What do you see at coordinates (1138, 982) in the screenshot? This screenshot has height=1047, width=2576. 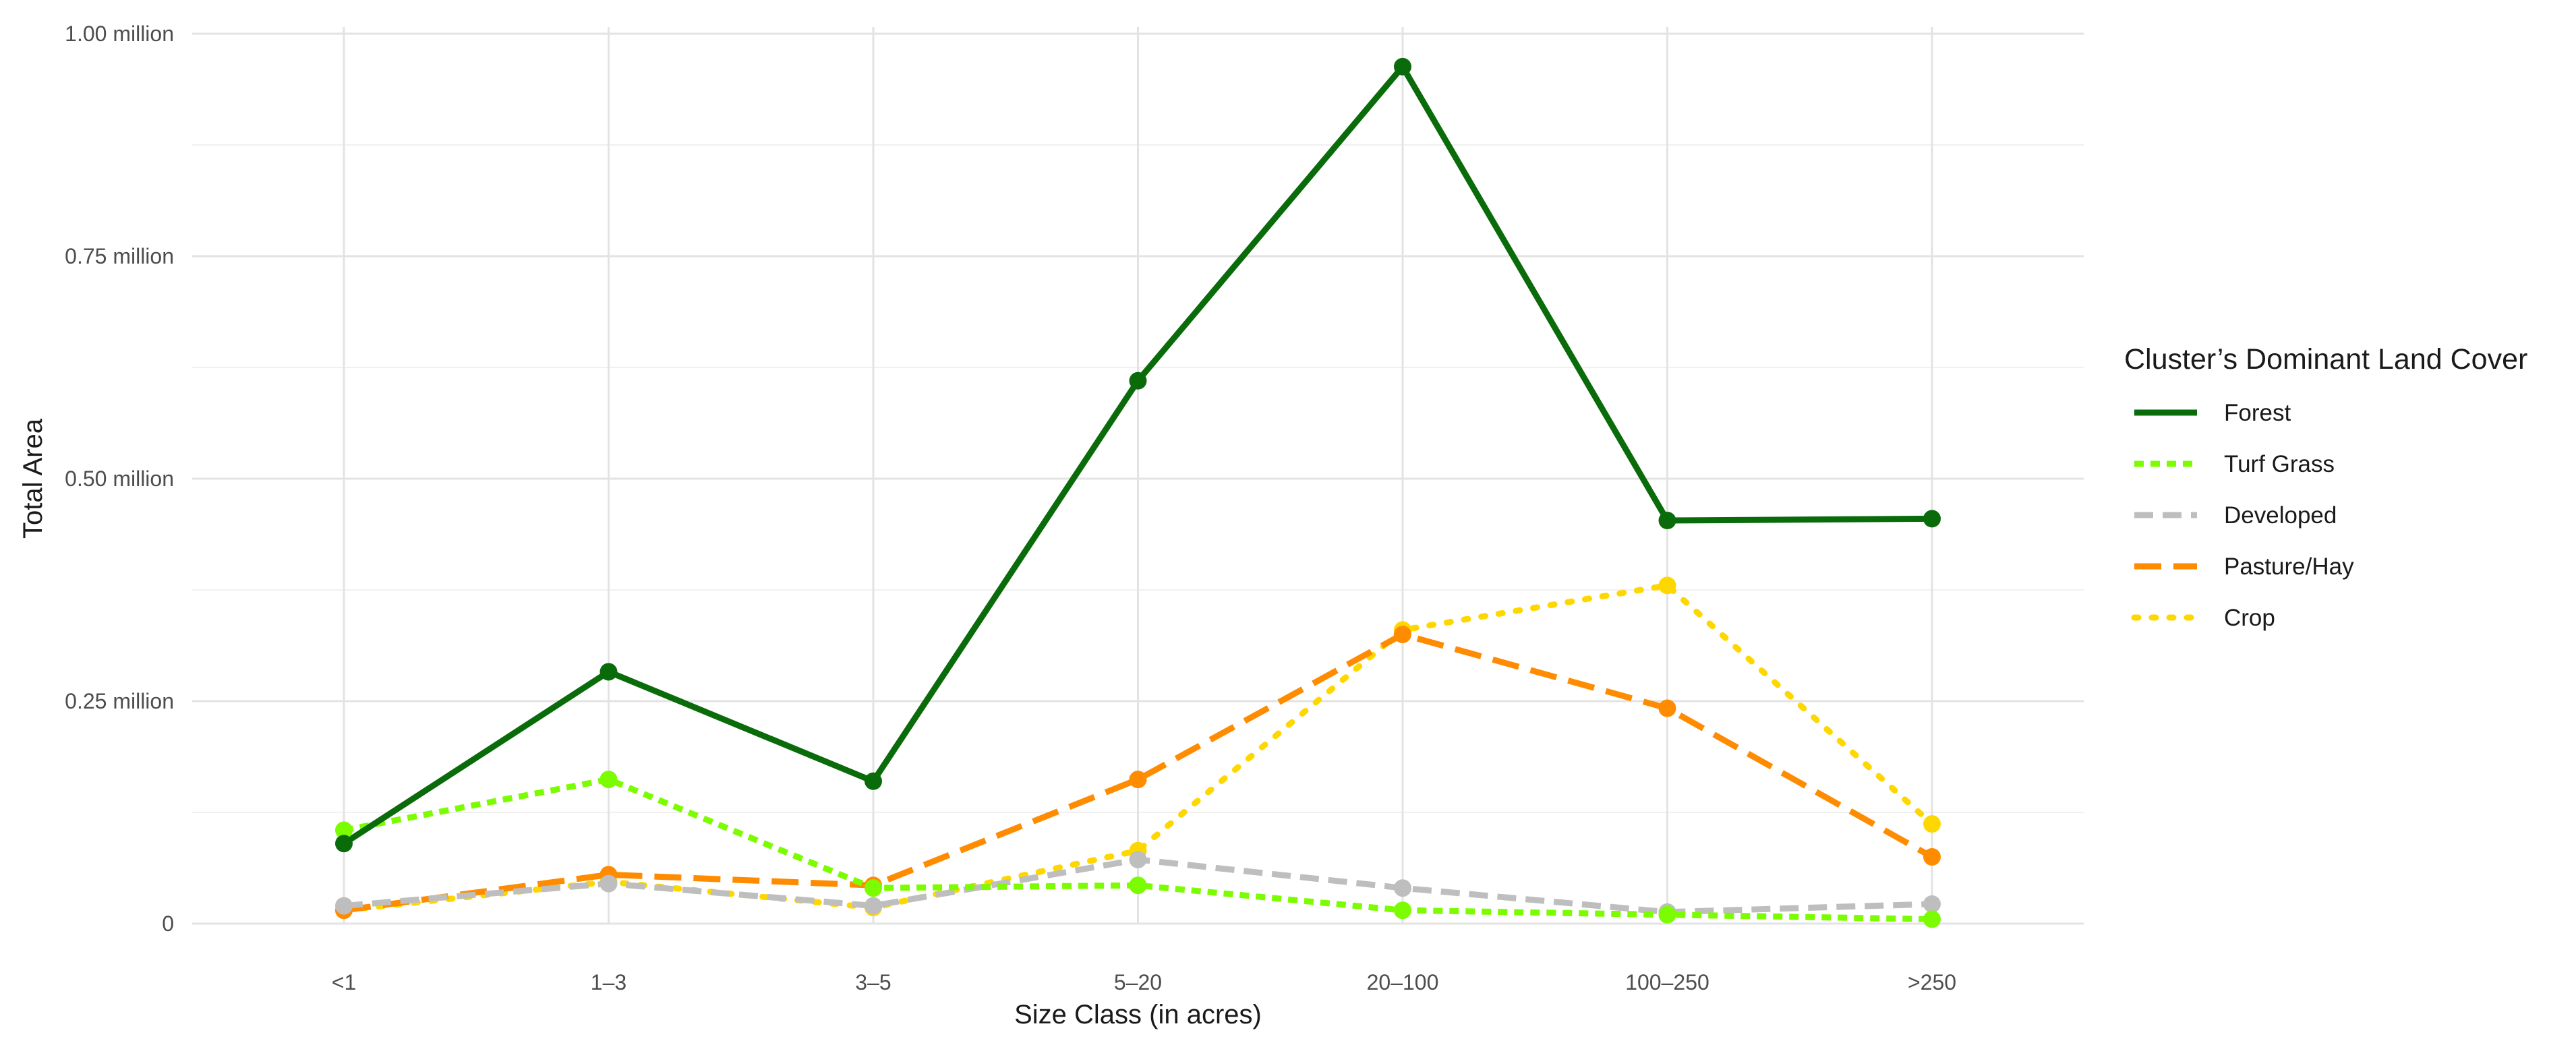 I see `x-tick-label: 5–20` at bounding box center [1138, 982].